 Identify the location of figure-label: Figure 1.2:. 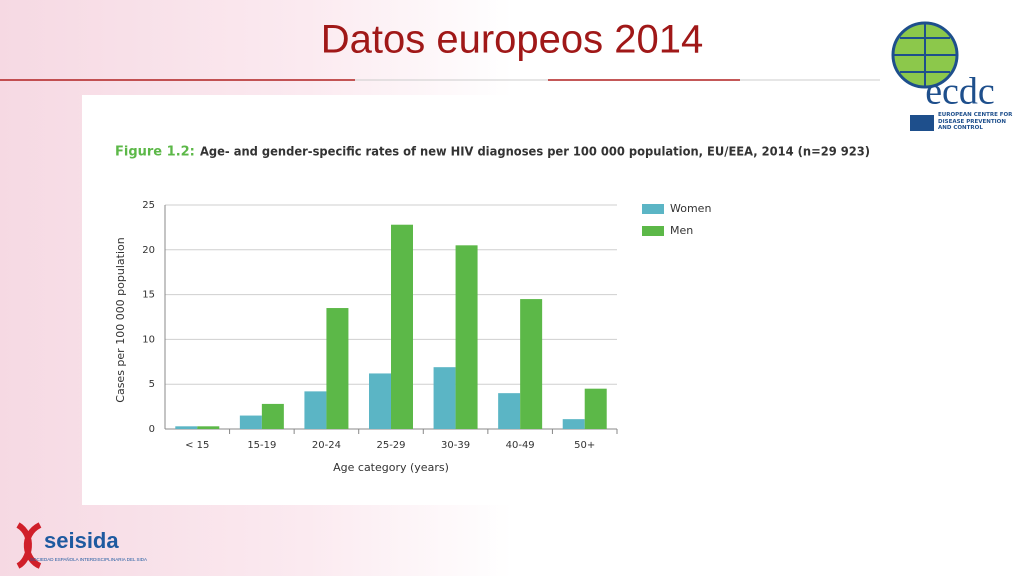
(155, 152).